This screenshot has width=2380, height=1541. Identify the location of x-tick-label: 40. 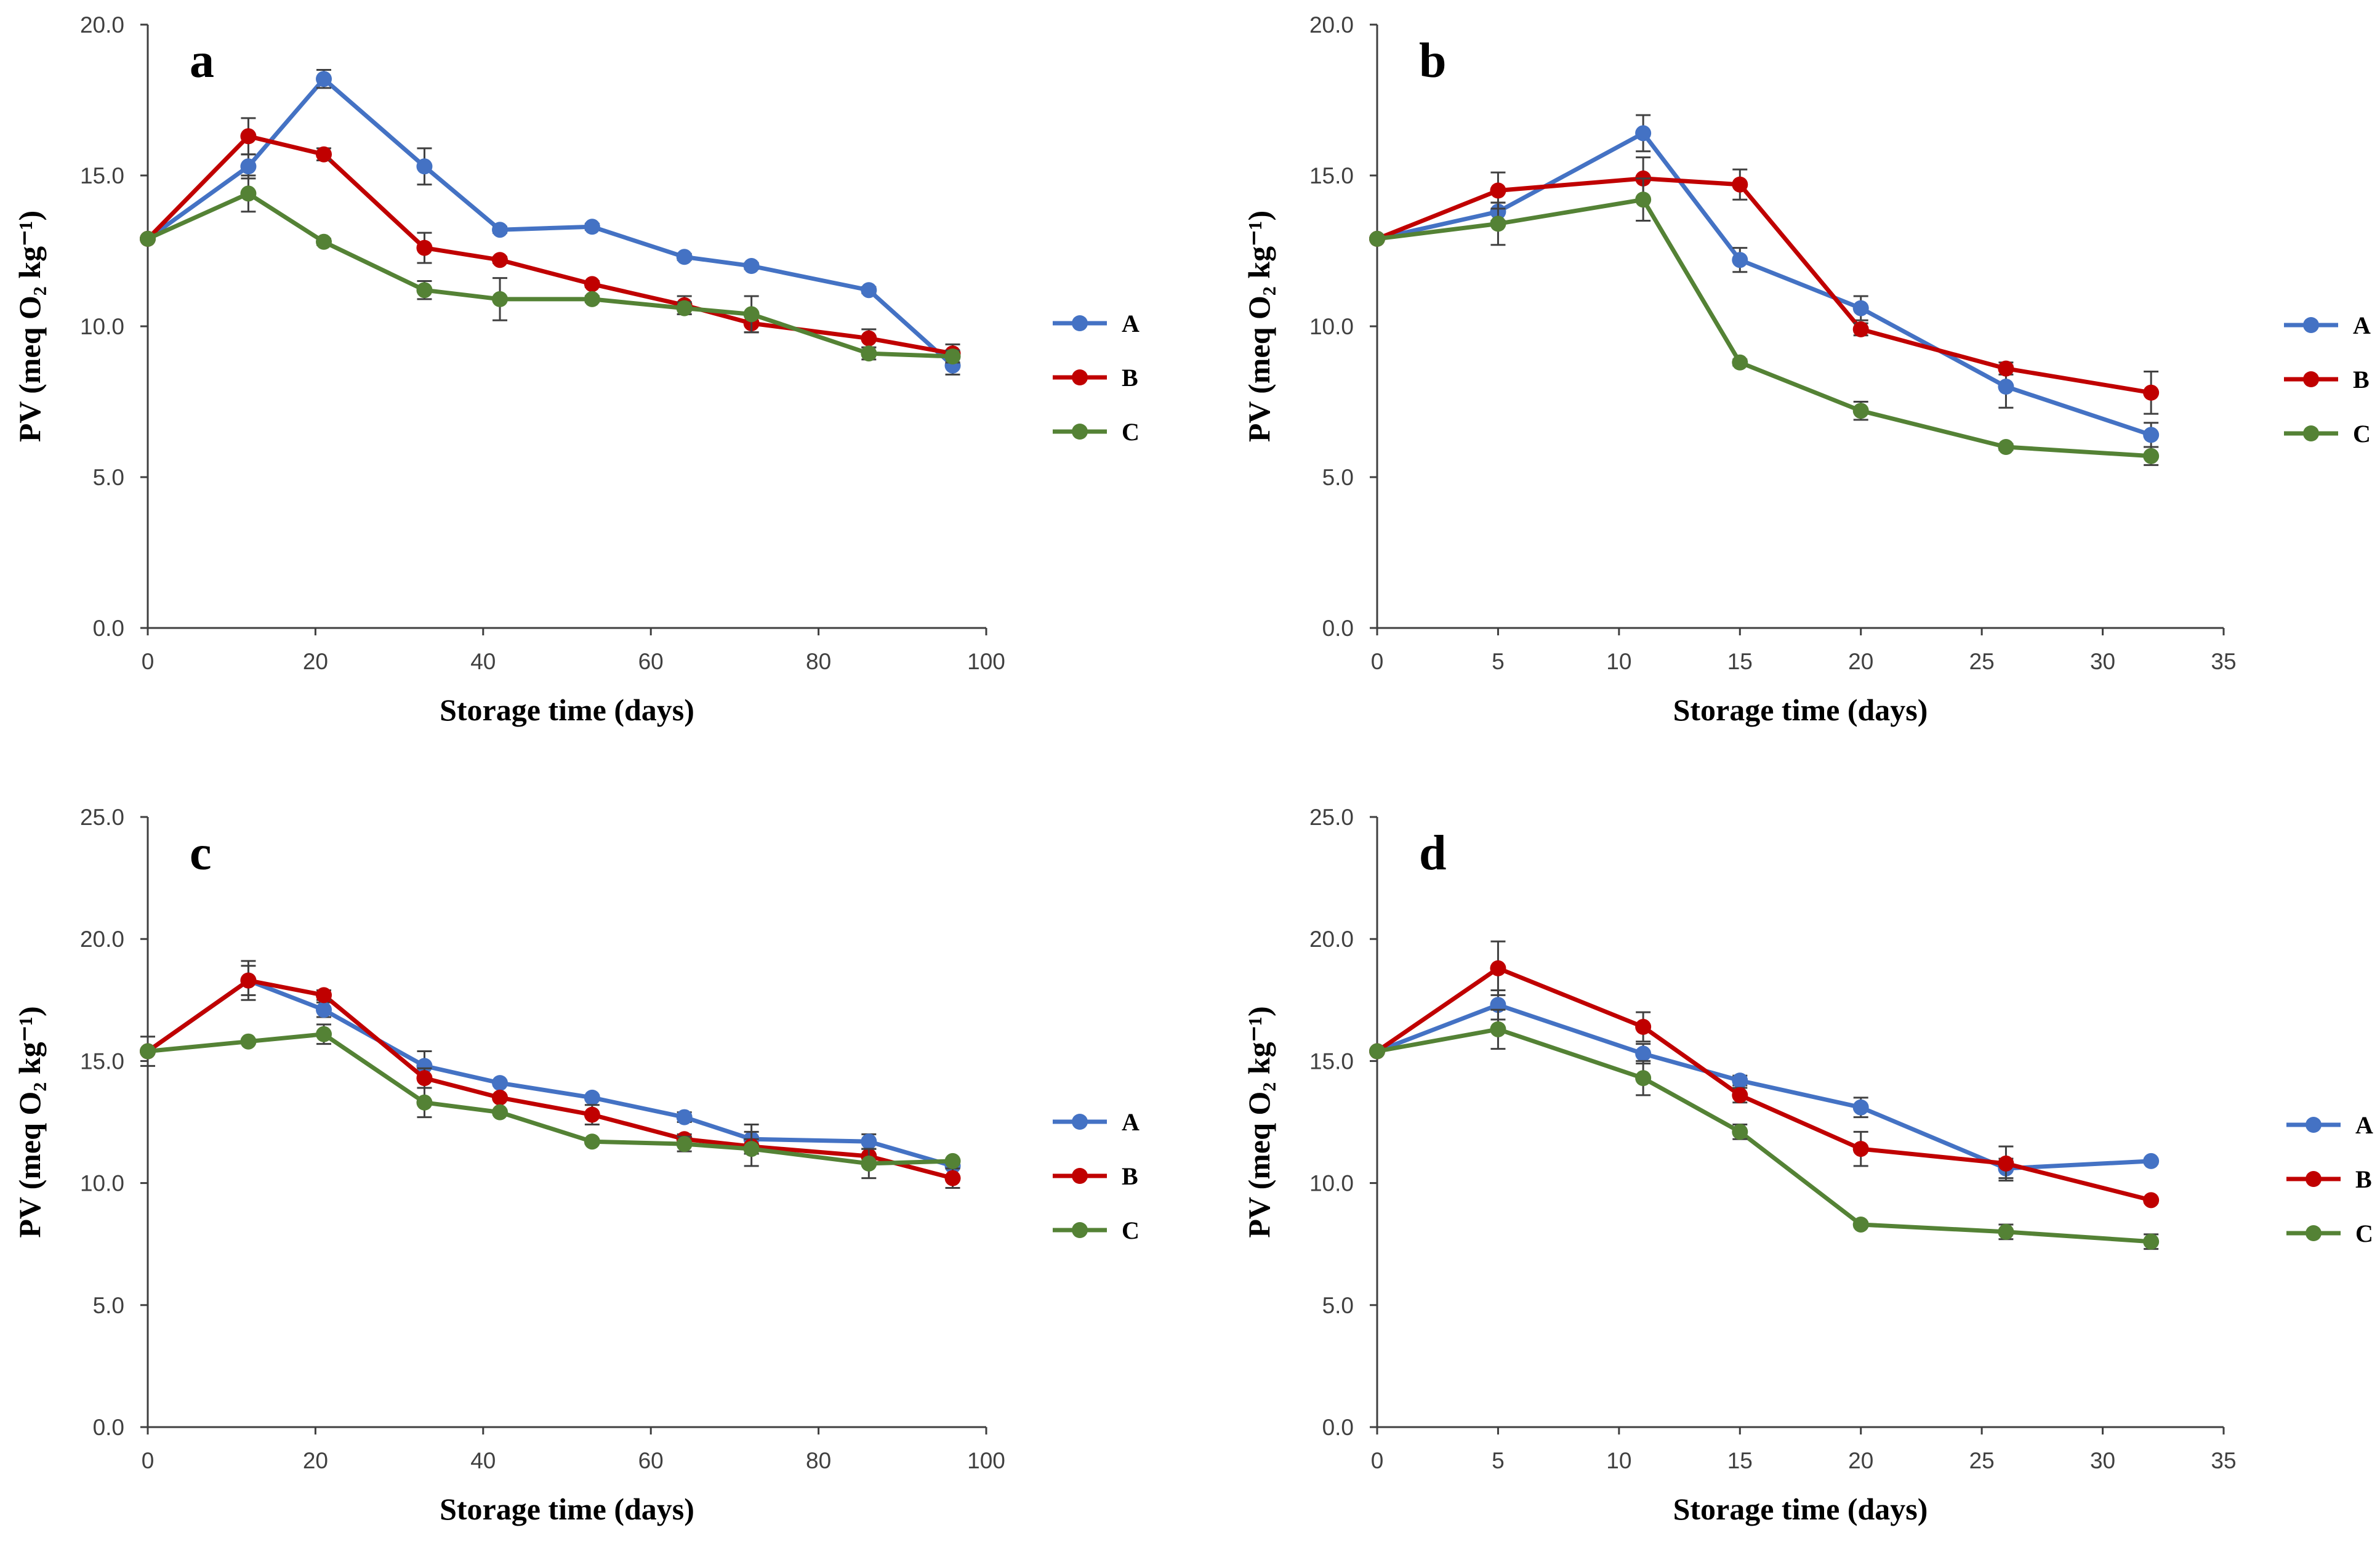
(483, 1460).